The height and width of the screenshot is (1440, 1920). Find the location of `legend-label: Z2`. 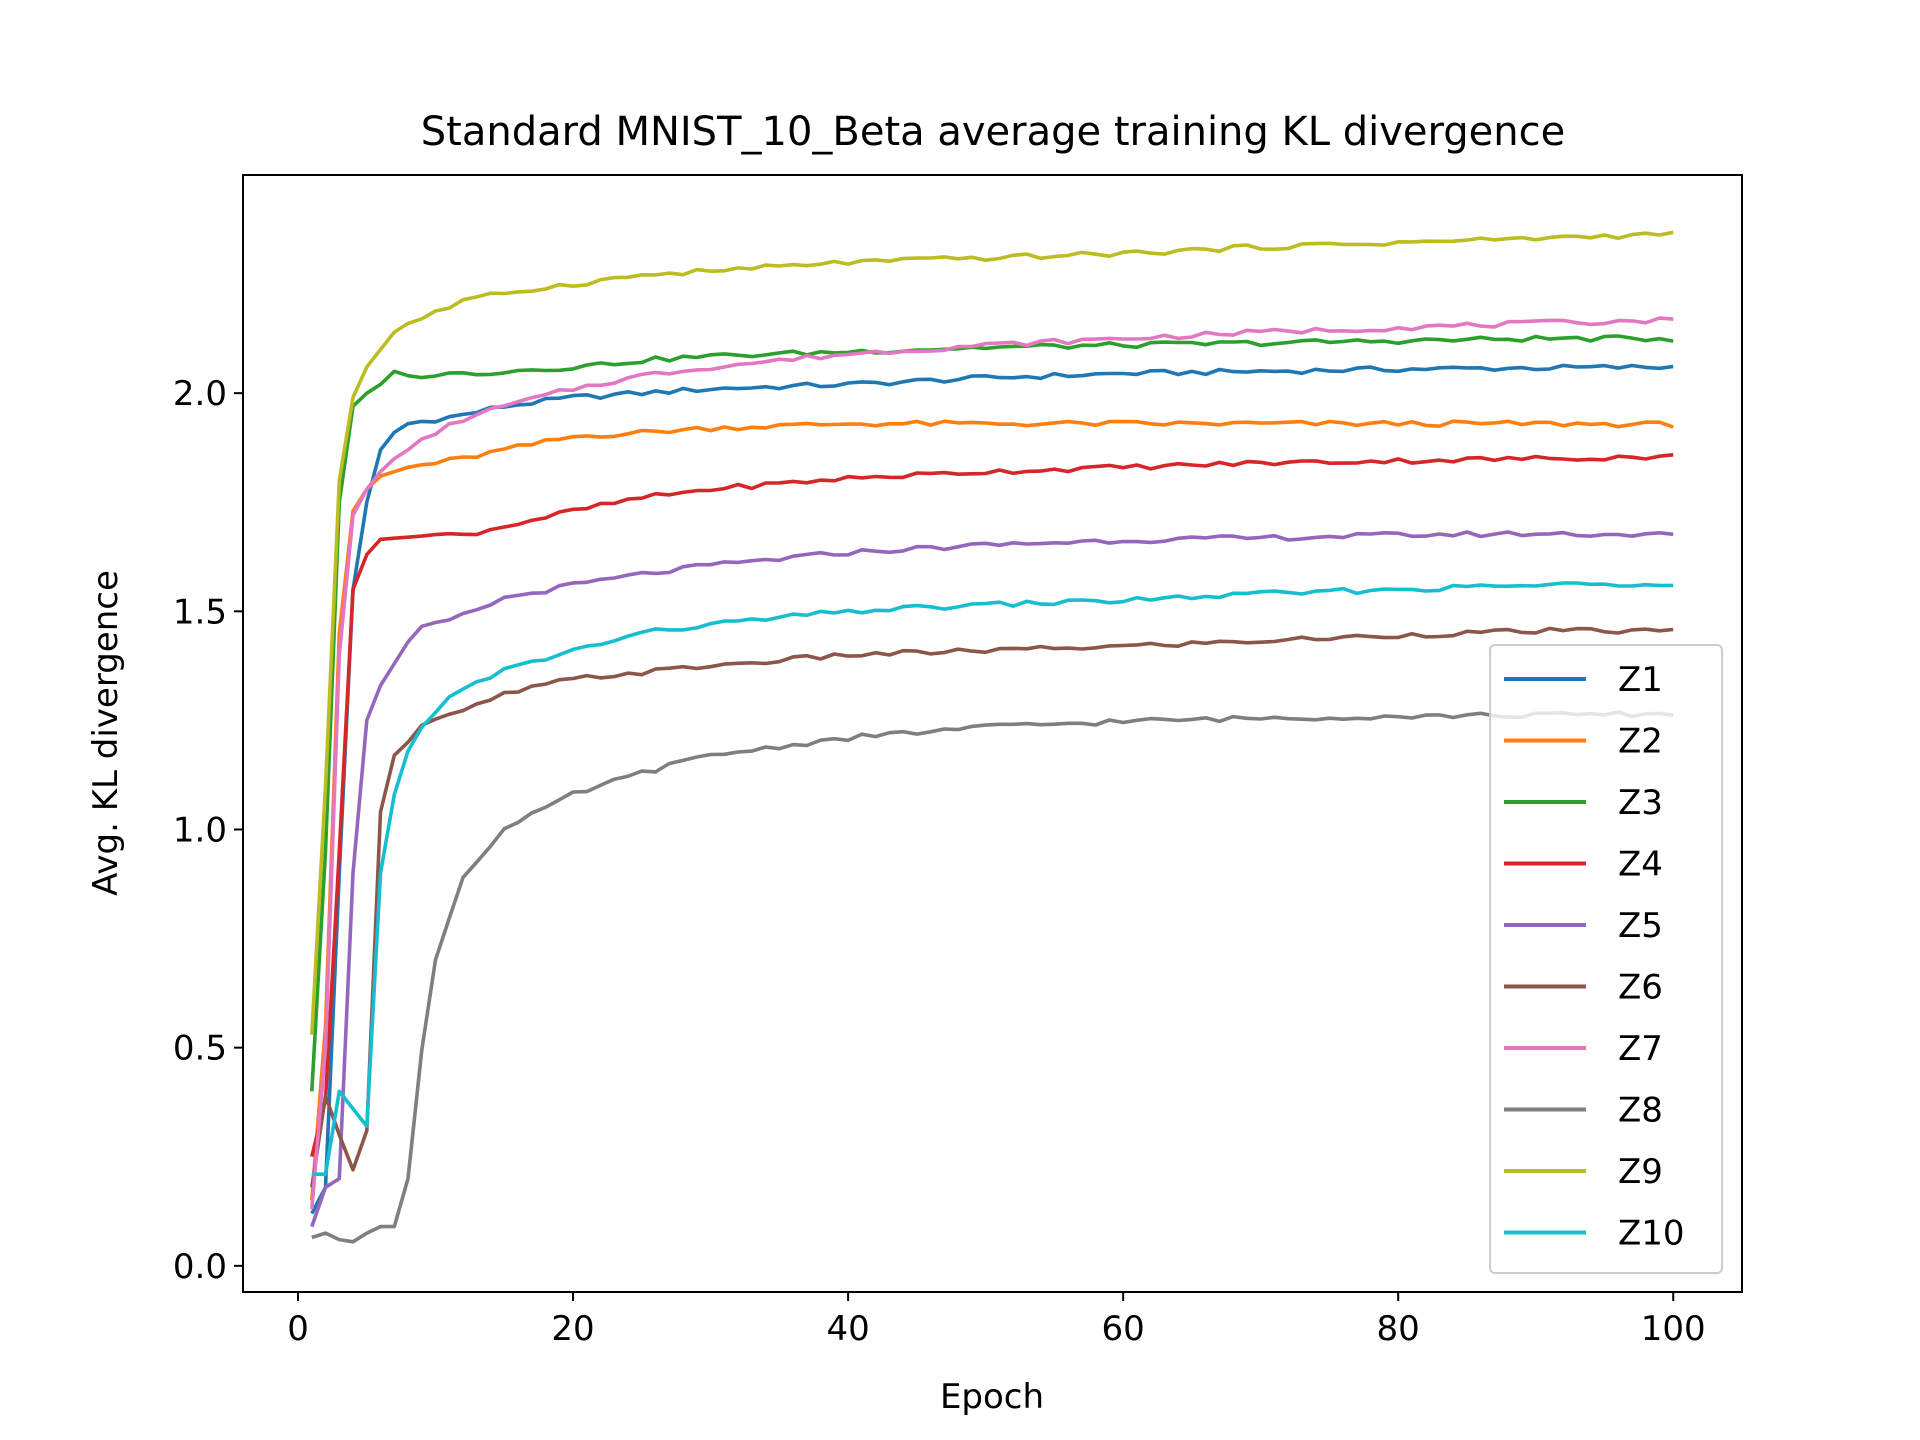

legend-label: Z2 is located at coordinates (1640, 742).